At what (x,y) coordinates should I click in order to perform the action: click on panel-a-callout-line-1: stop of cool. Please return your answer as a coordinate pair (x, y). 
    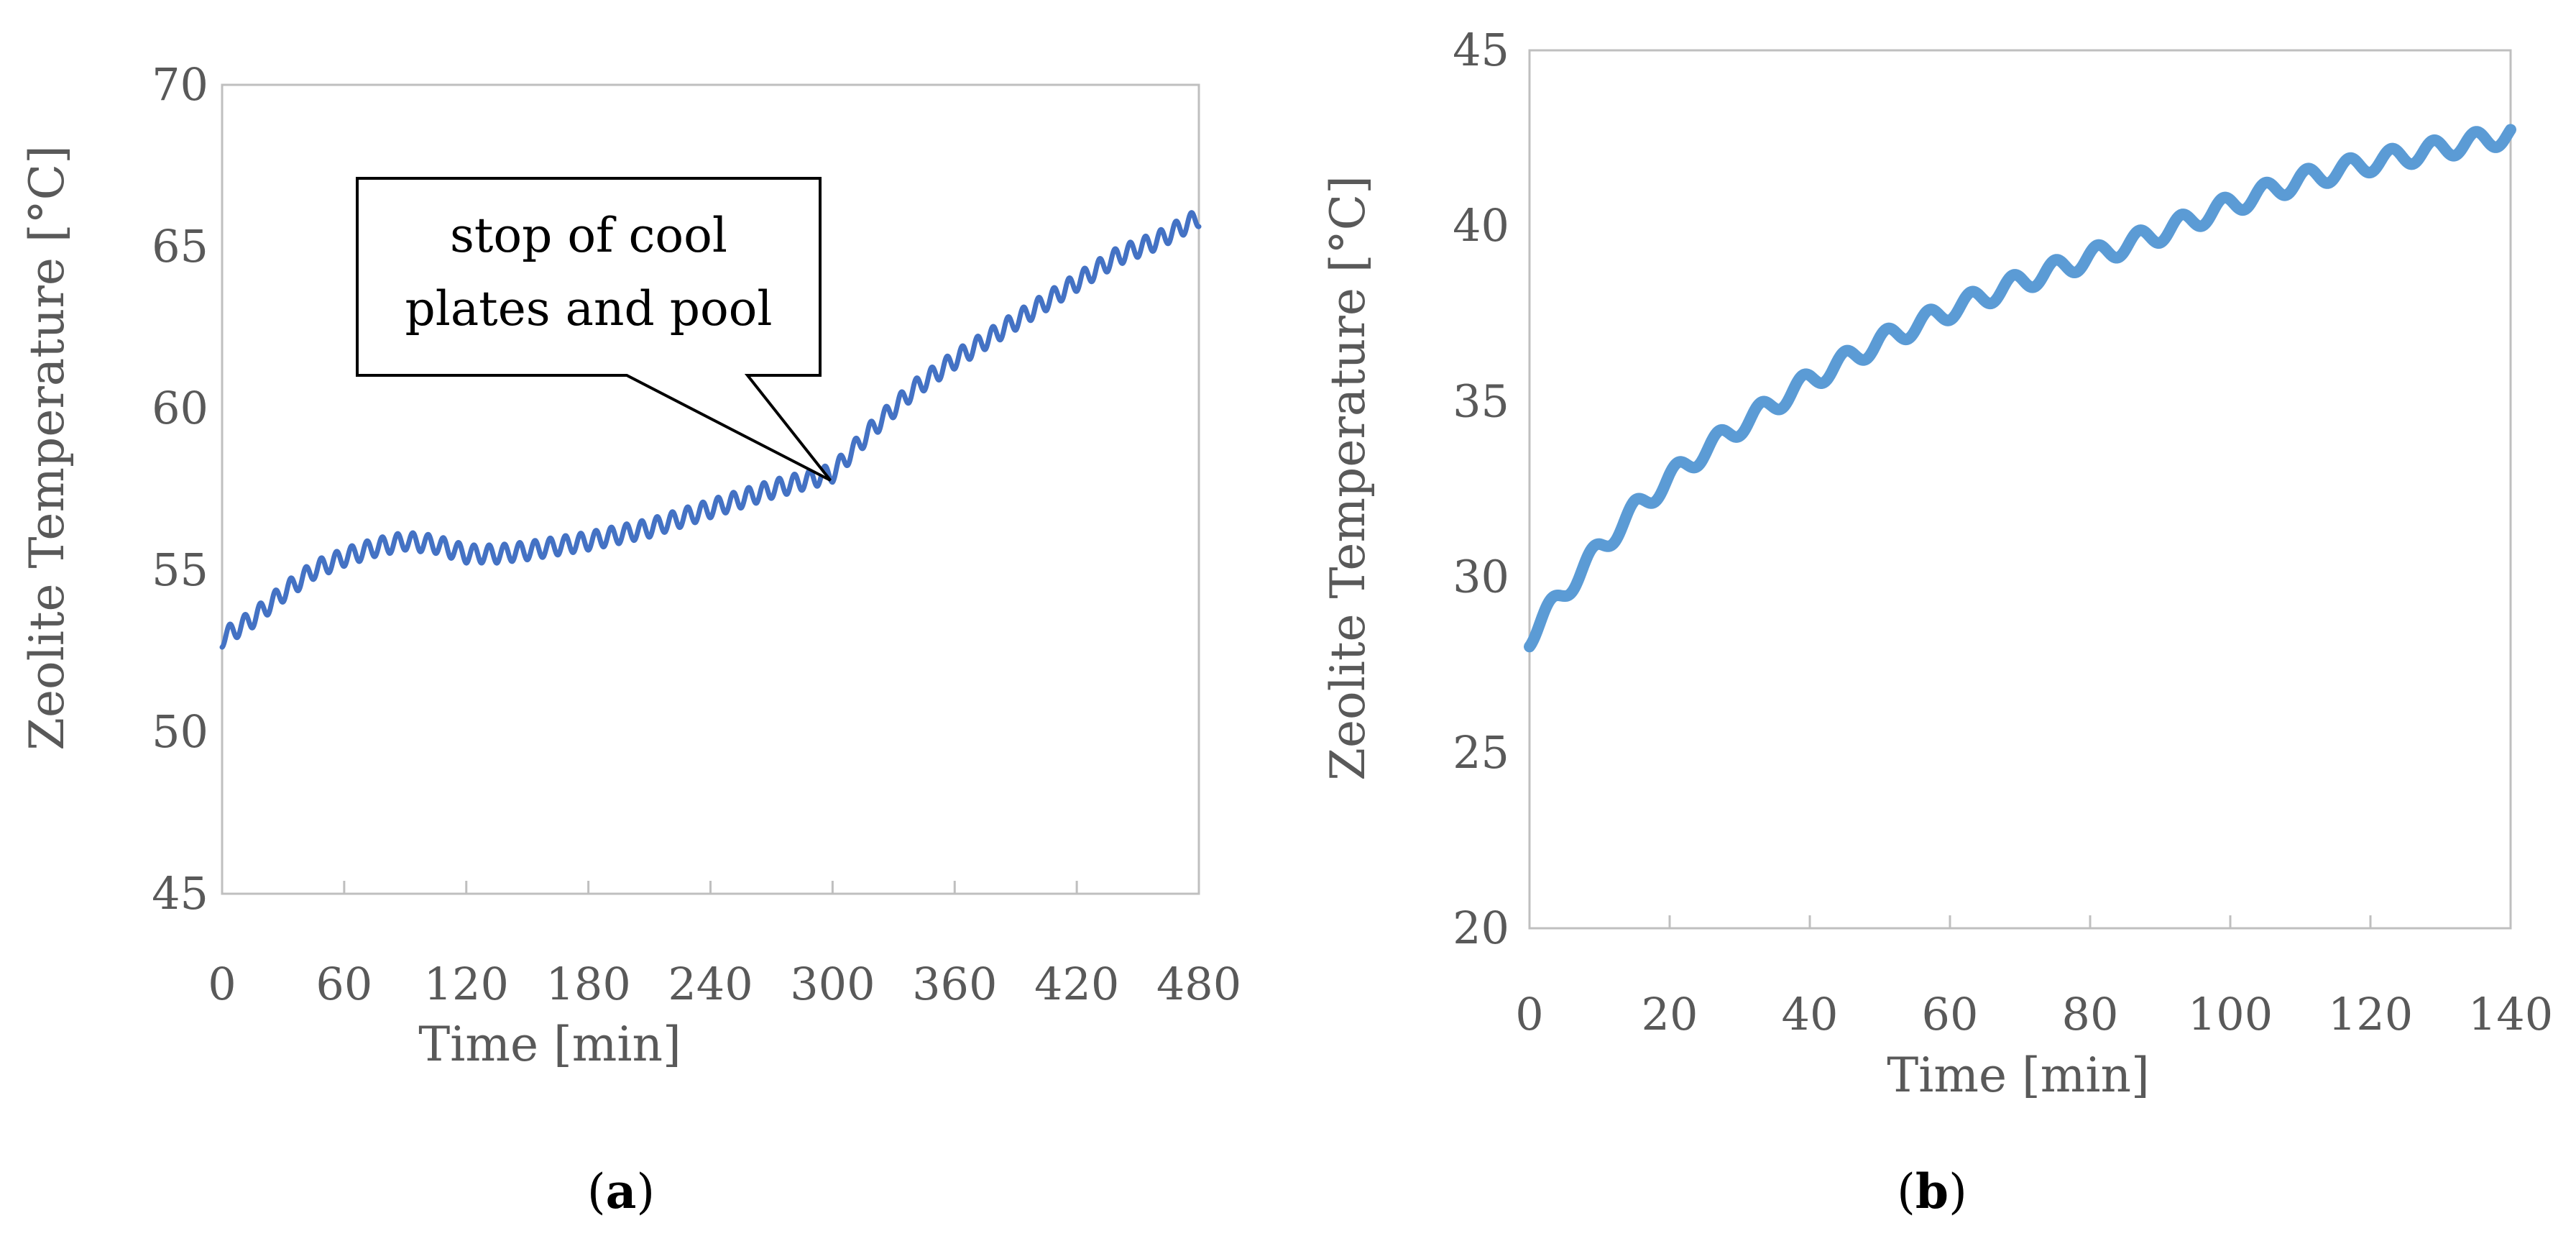
    Looking at the image, I should click on (588, 236).